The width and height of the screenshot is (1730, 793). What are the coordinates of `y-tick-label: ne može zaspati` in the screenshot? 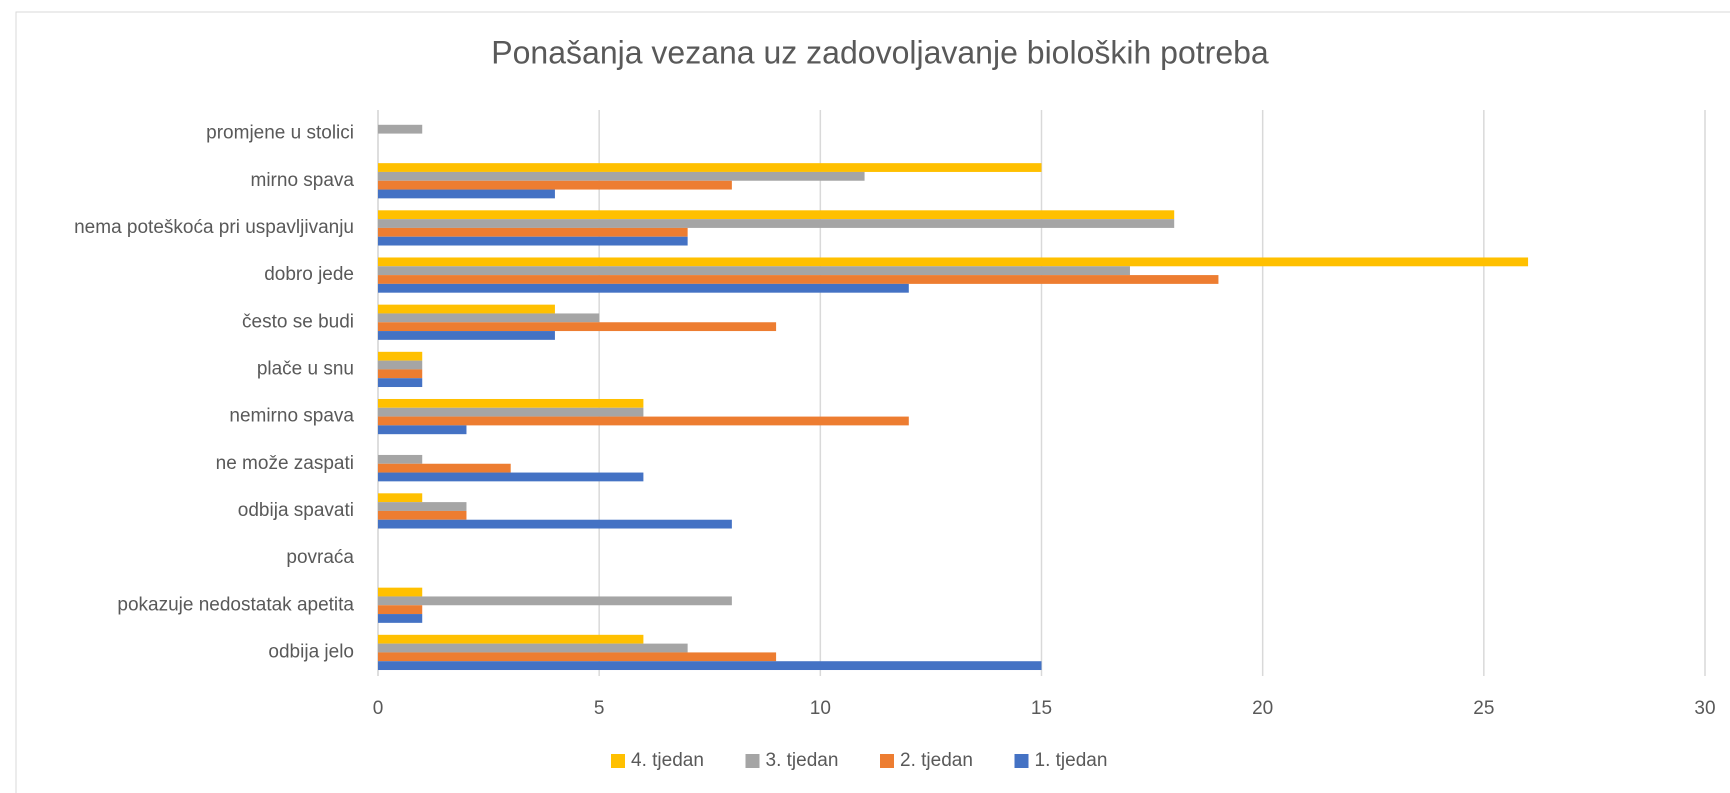 It's located at (285, 463).